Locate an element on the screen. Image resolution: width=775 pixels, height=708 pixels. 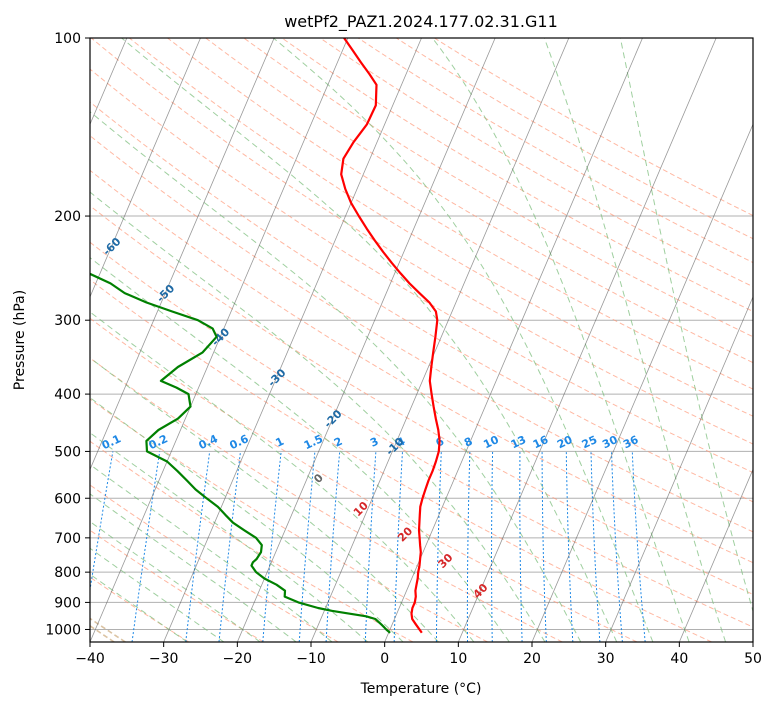
y-tick-label: 200 is located at coordinates (67, 217).